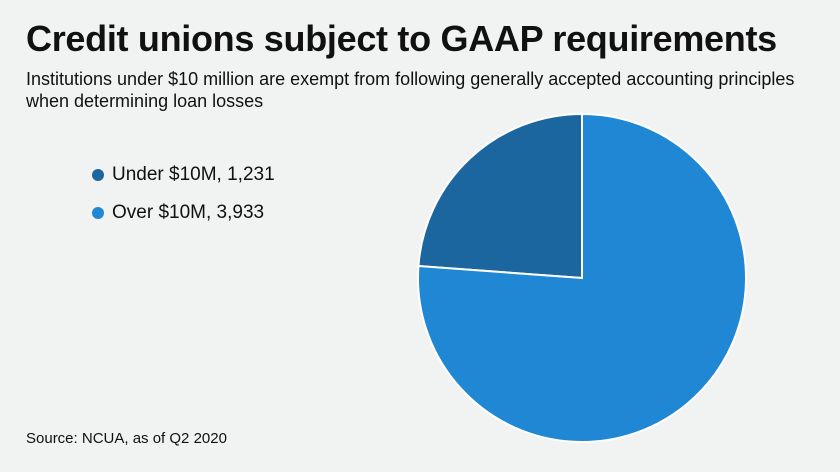 The width and height of the screenshot is (840, 472). Describe the element at coordinates (98, 175) in the screenshot. I see `legend-swatch-under-10m` at that location.